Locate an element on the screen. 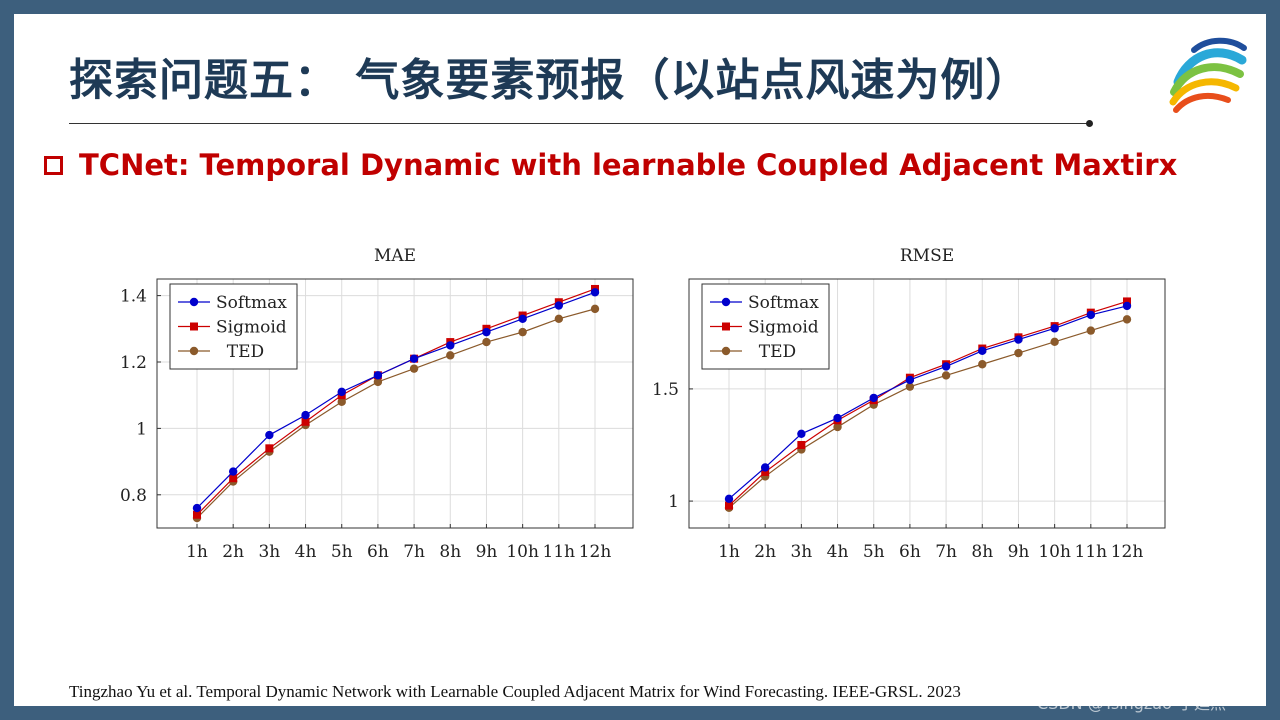 This screenshot has height=720, width=1280. legend-marker-ted is located at coordinates (194, 351).